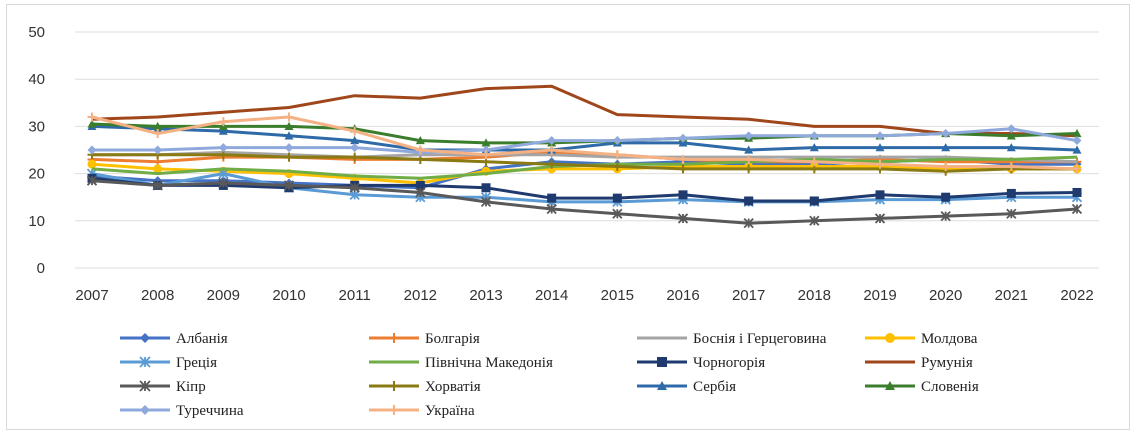  What do you see at coordinates (452, 339) in the screenshot?
I see `legend-label: Болгарія` at bounding box center [452, 339].